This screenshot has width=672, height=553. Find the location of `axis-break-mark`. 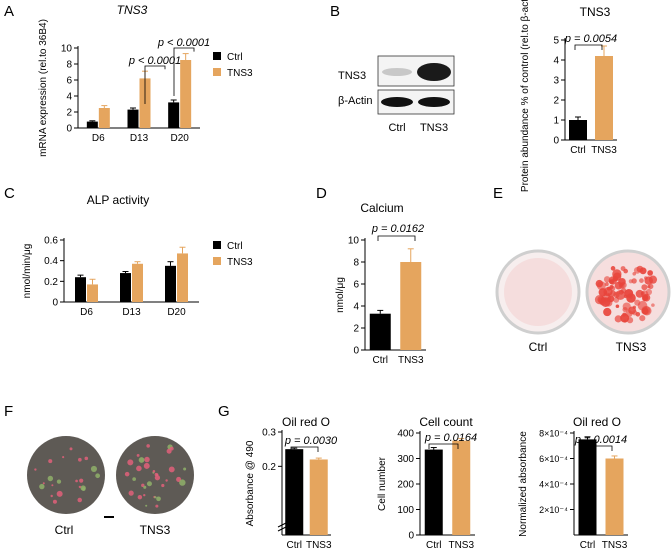

axis-break-mark is located at coordinates (282, 529).